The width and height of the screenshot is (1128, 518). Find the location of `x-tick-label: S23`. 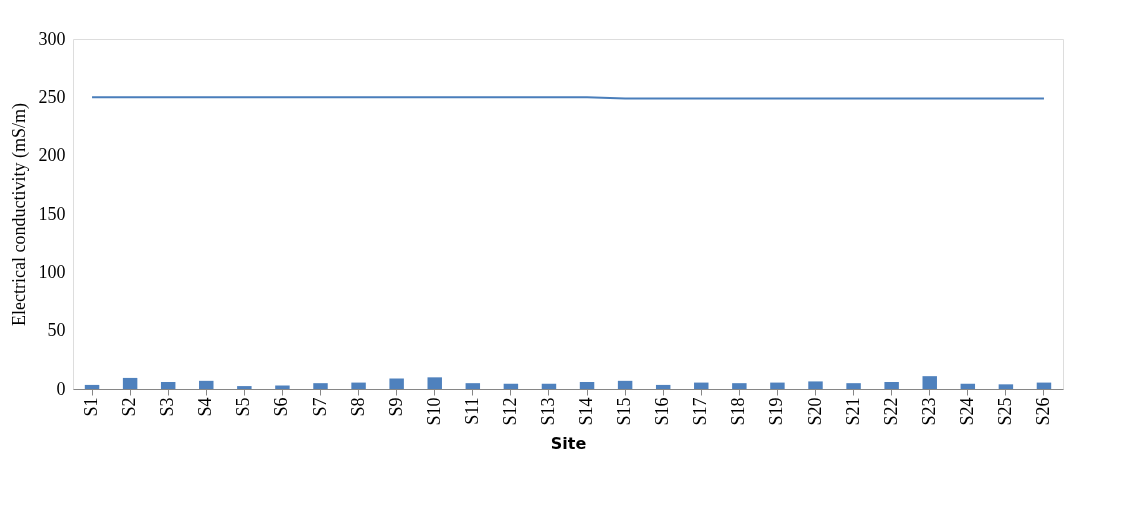

x-tick-label: S23 is located at coordinates (928, 411).